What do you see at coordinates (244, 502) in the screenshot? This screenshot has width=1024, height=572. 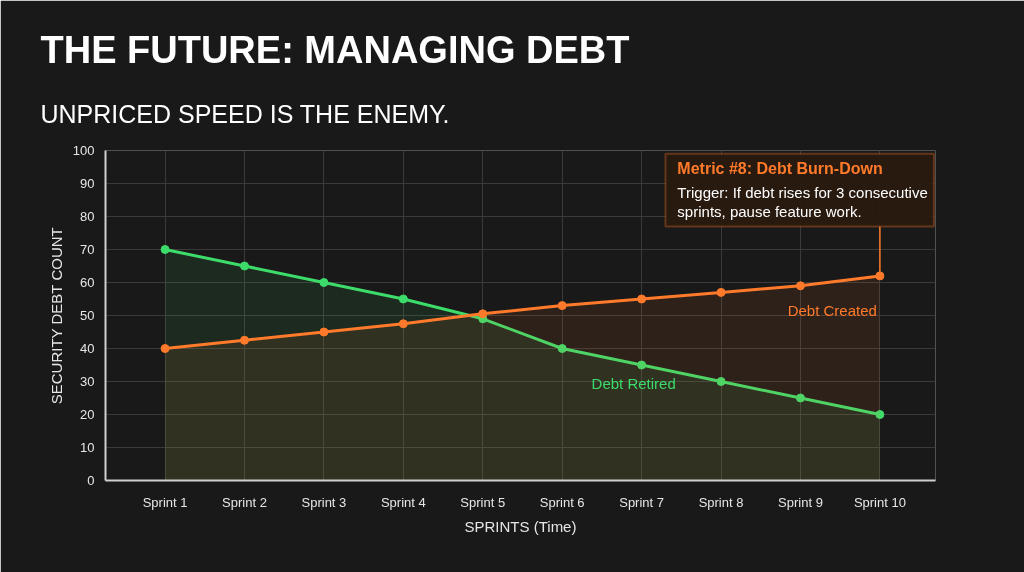 I see `x-tick-label: Sprint 2` at bounding box center [244, 502].